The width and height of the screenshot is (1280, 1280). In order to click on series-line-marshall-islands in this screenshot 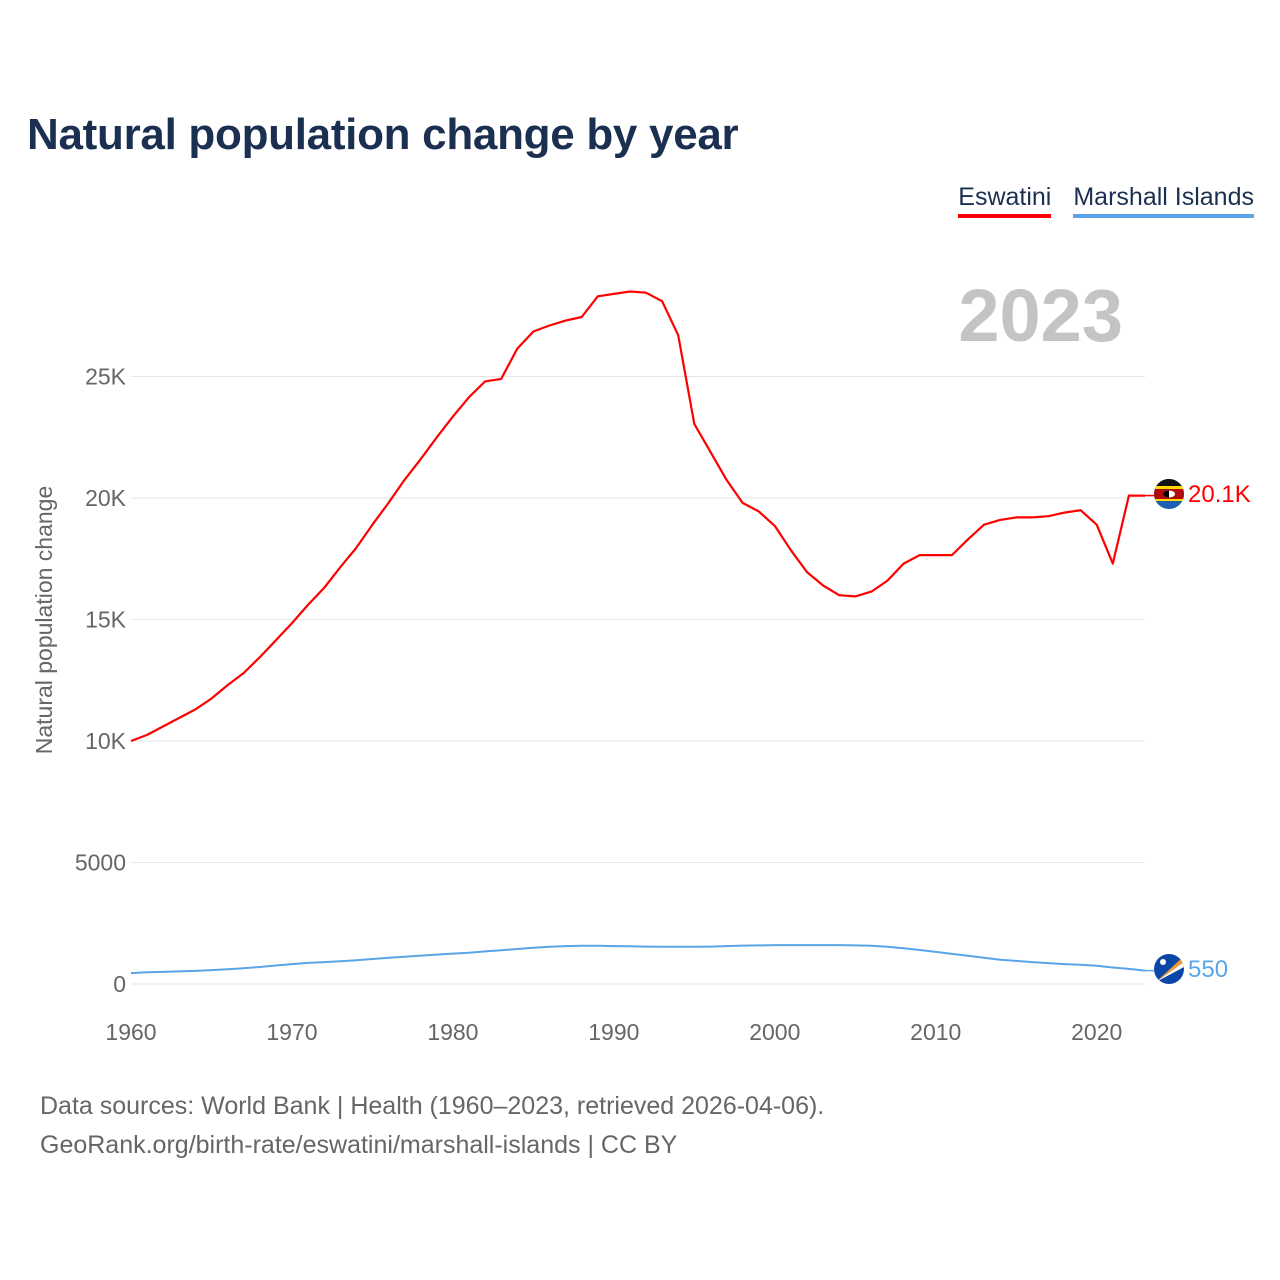, I will do `click(638, 959)`.